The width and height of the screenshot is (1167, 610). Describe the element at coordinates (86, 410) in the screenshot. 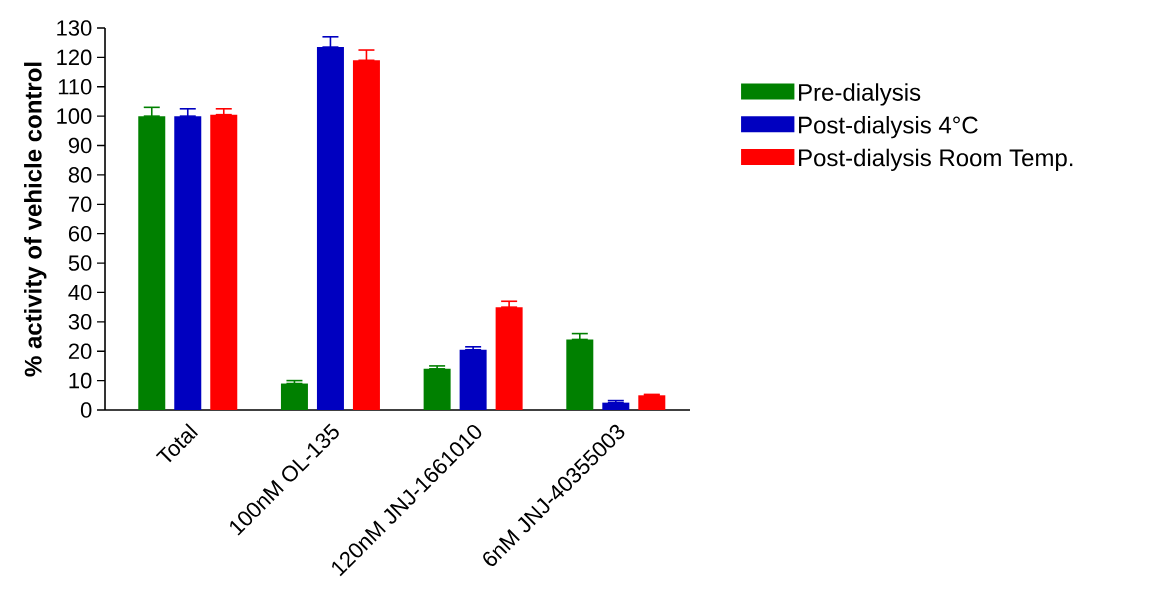

I see `y-tick-label: 0` at that location.